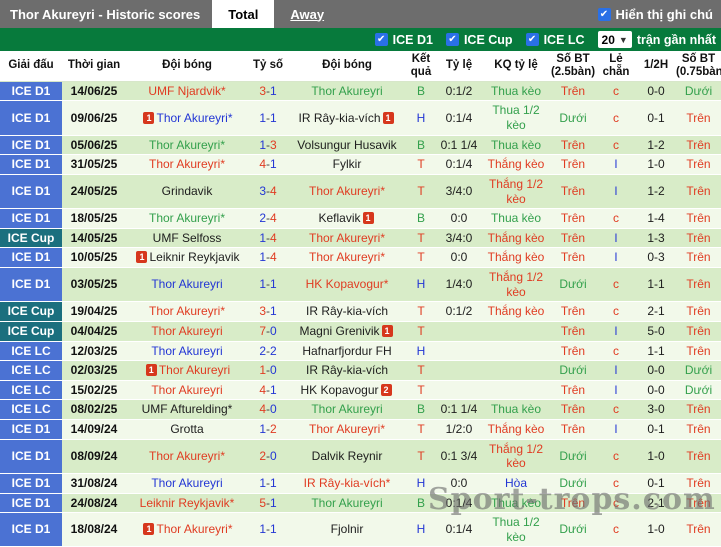  What do you see at coordinates (273, 370) in the screenshot?
I see `value-text: 0` at bounding box center [273, 370].